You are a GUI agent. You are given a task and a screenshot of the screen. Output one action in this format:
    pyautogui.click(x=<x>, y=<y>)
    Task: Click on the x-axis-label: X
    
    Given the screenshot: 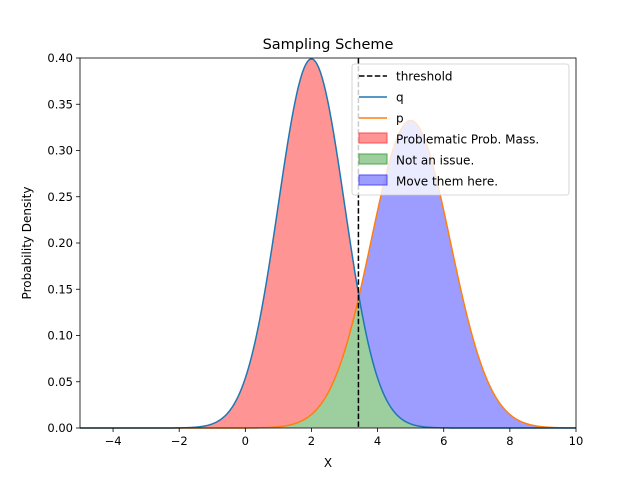 What is the action you would take?
    pyautogui.click(x=328, y=463)
    